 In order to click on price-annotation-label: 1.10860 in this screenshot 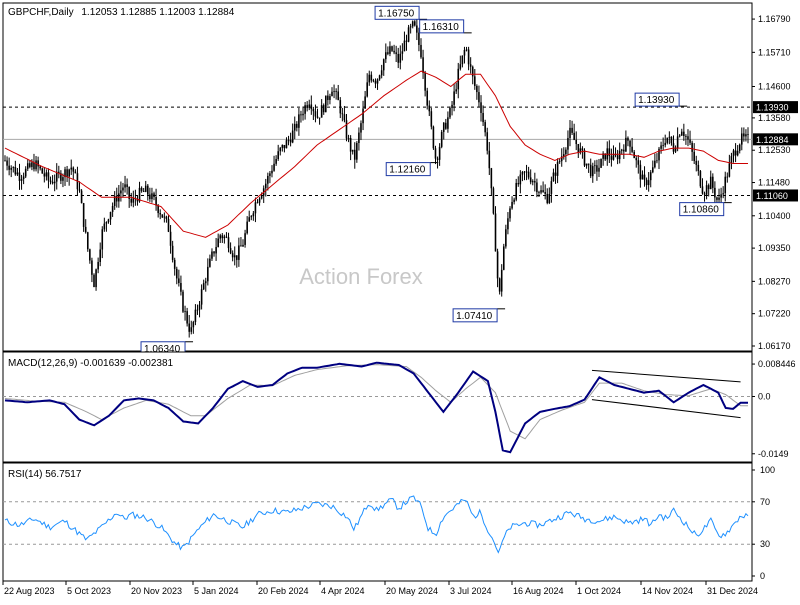, I will do `click(701, 210)`.